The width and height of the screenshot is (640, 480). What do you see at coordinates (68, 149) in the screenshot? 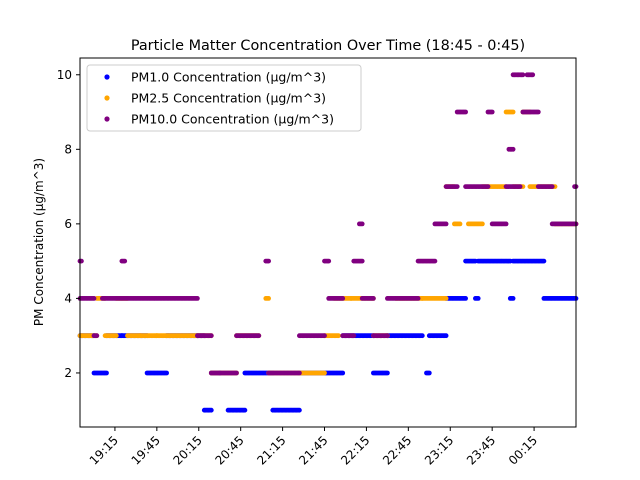
I see `y-tick-label: 8` at bounding box center [68, 149].